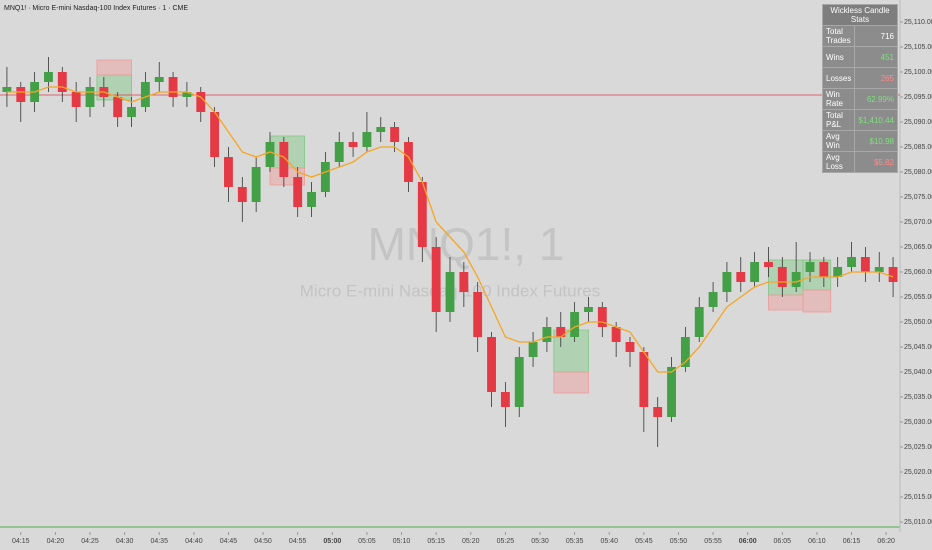 The width and height of the screenshot is (932, 550). What do you see at coordinates (918, 122) in the screenshot?
I see `y-tick-label: 25,090.00` at bounding box center [918, 122].